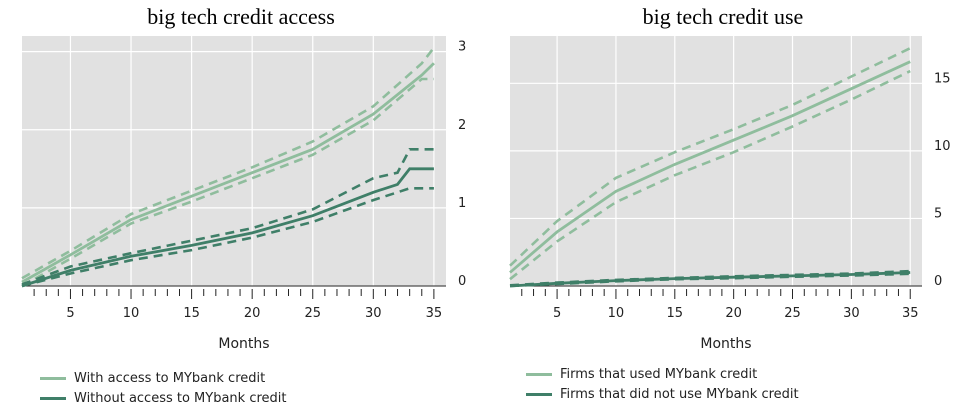 This screenshot has width=964, height=414. What do you see at coordinates (942, 146) in the screenshot?
I see `y-tick-label: 10` at bounding box center [942, 146].